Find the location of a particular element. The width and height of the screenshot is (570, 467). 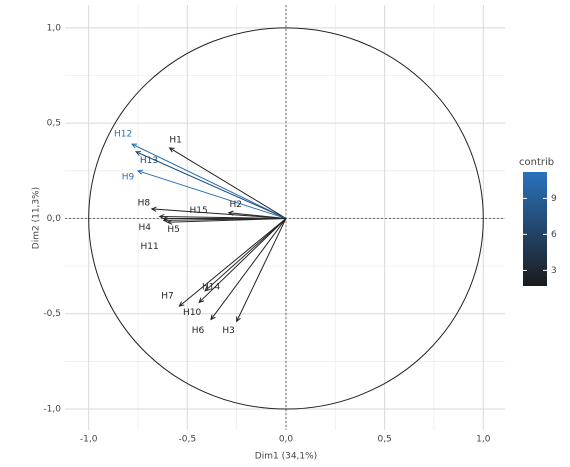

x-tick-label: -0,5 is located at coordinates (188, 440).